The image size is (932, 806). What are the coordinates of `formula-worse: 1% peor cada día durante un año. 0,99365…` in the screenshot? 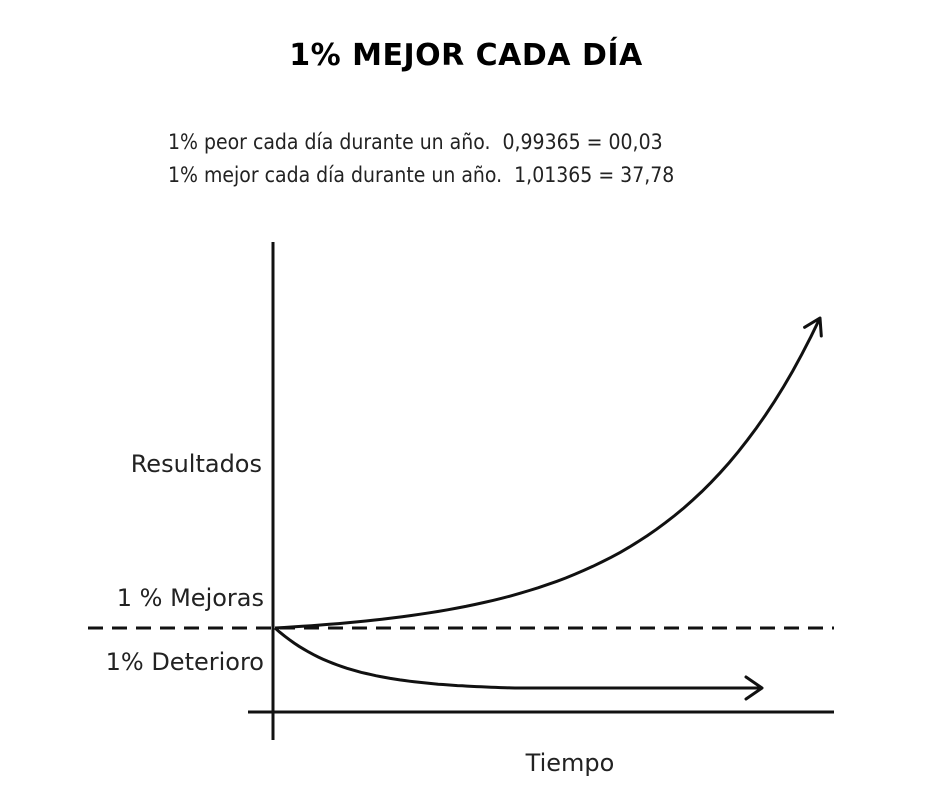 It's located at (421, 142).